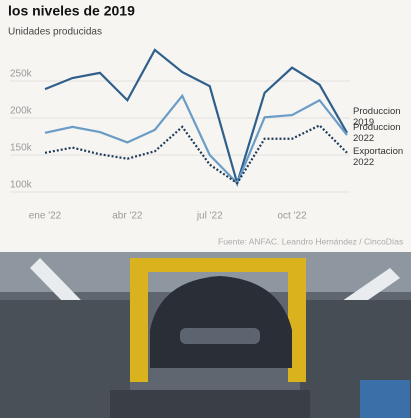  Describe the element at coordinates (45, 216) in the screenshot. I see `x-tick-label: ene '22` at that location.